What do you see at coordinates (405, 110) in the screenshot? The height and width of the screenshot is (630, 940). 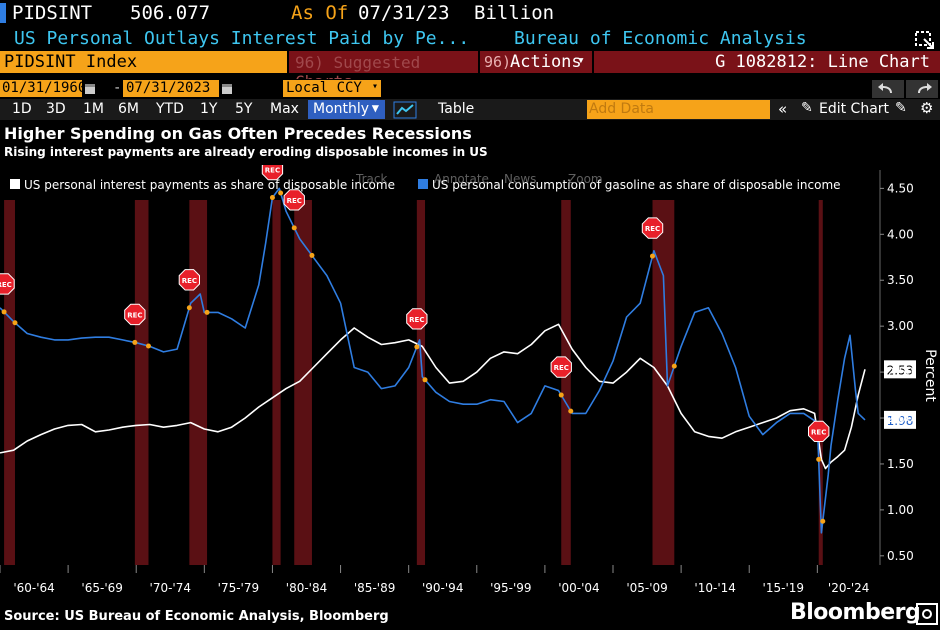 I see `line-chart-icon` at bounding box center [405, 110].